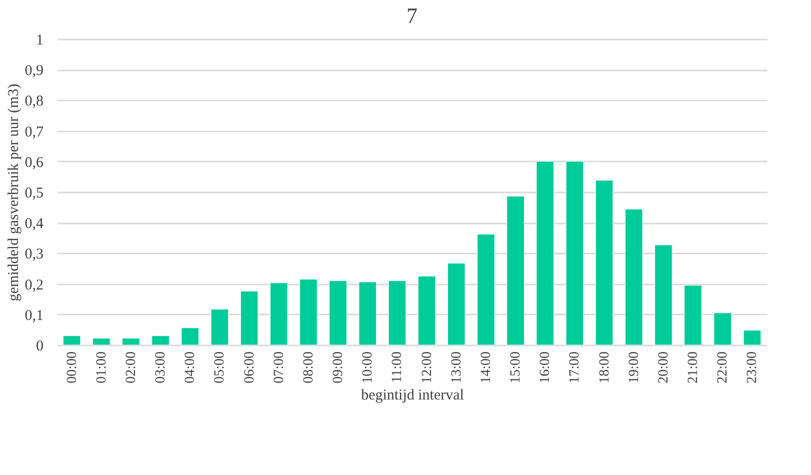 The image size is (811, 475). I want to click on y-axis-title: gemiddeld gasverbruik per uur (m3), so click(14, 193).